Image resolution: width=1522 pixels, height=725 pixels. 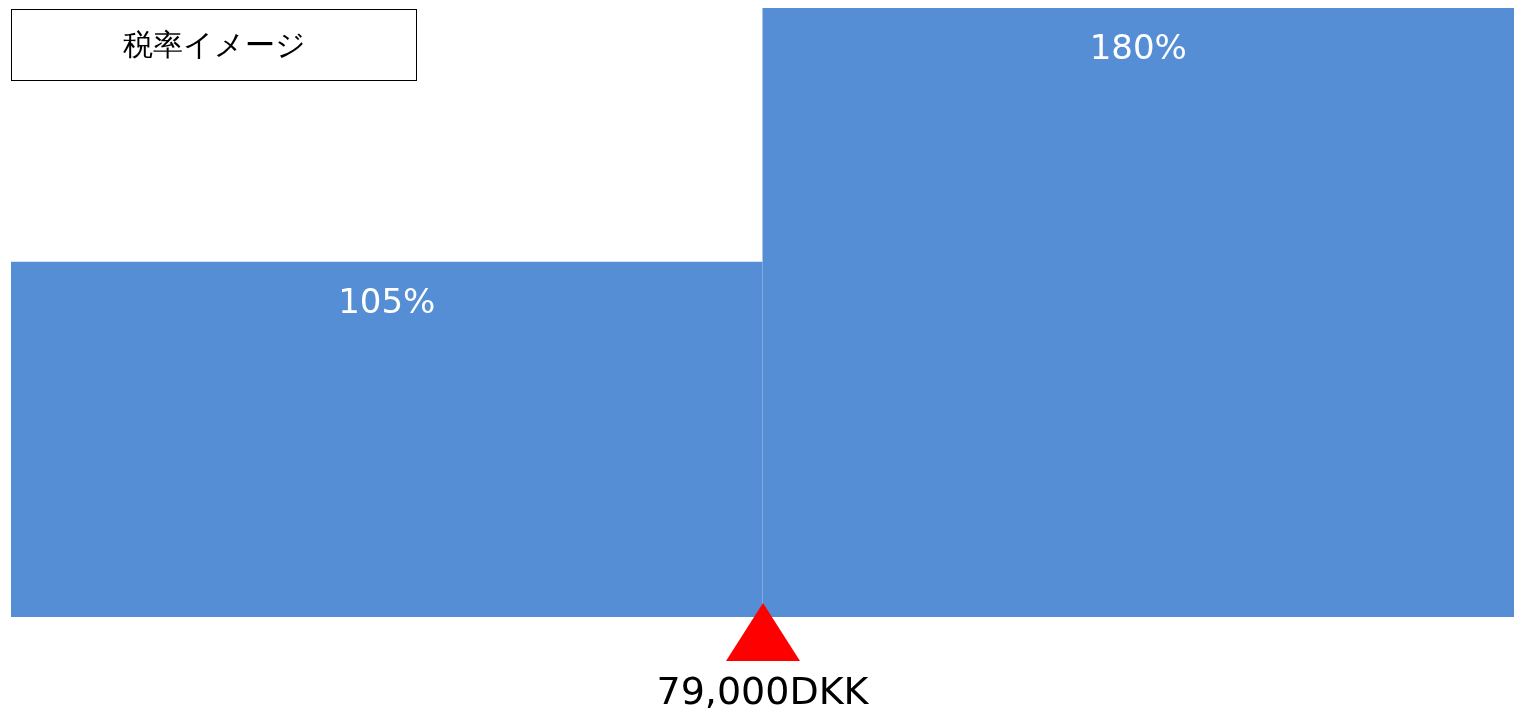 What do you see at coordinates (1138, 47) in the screenshot?
I see `data-label: 180%` at bounding box center [1138, 47].